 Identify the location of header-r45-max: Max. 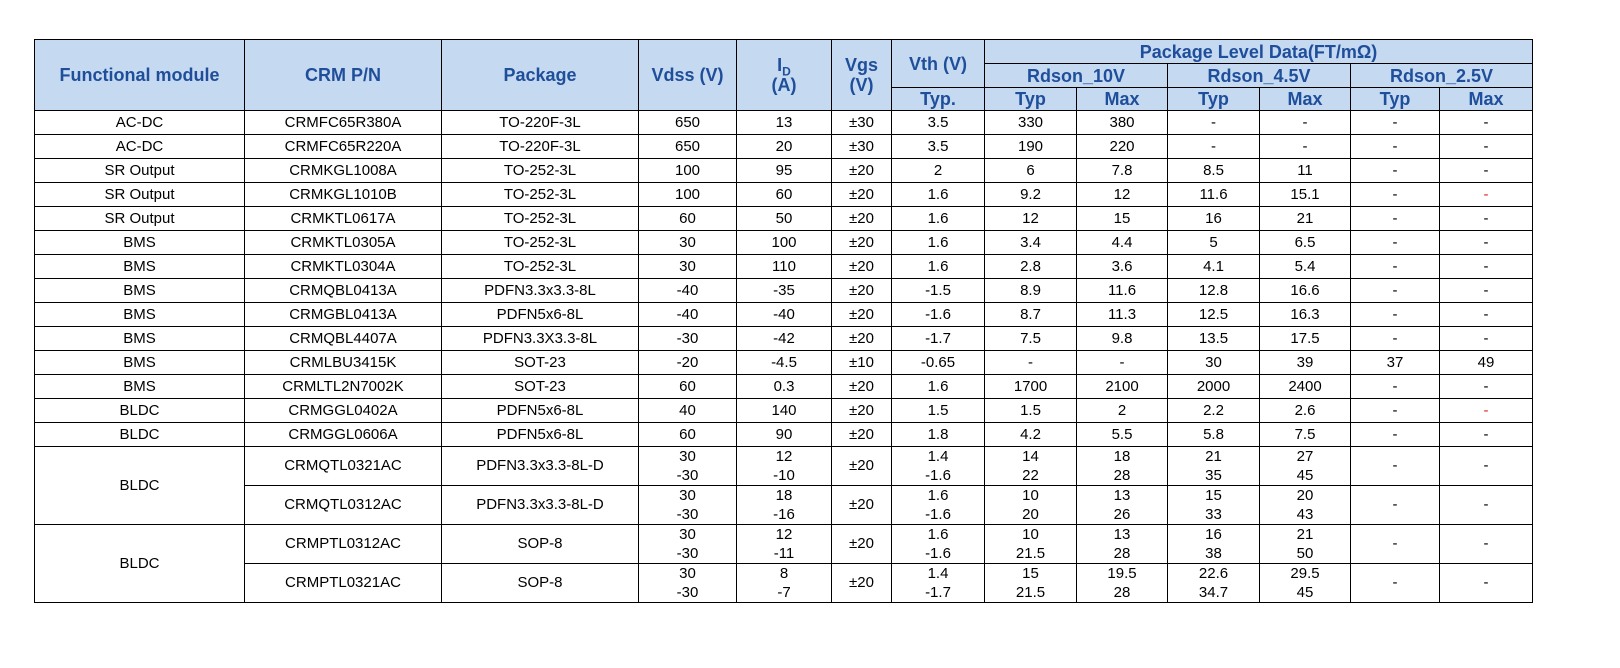
(1305, 99).